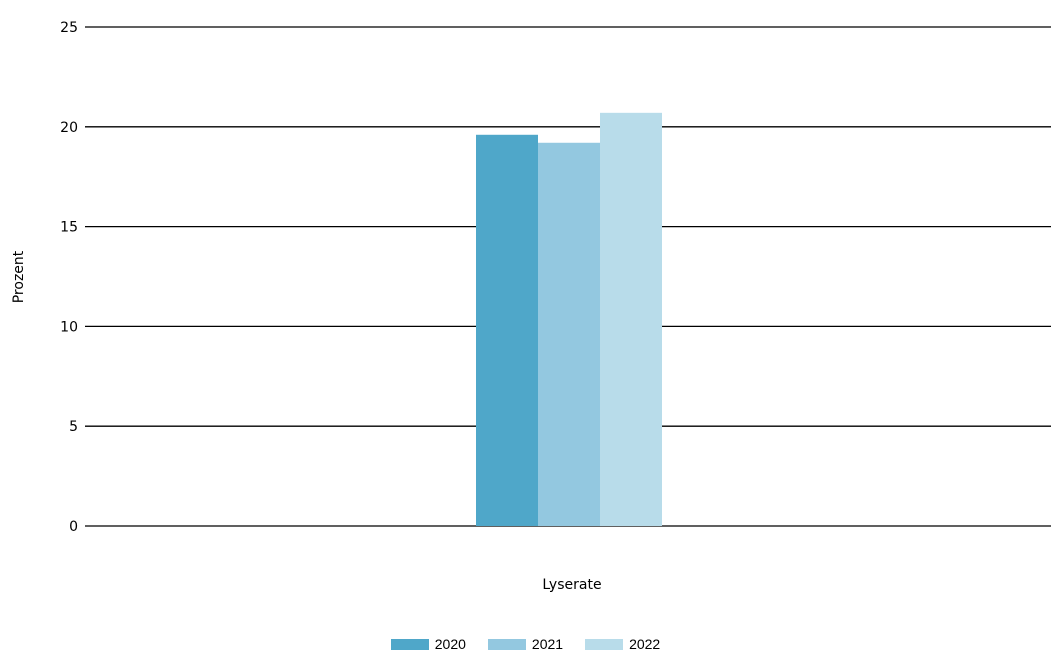  What do you see at coordinates (507, 330) in the screenshot?
I see `bar-2020` at bounding box center [507, 330].